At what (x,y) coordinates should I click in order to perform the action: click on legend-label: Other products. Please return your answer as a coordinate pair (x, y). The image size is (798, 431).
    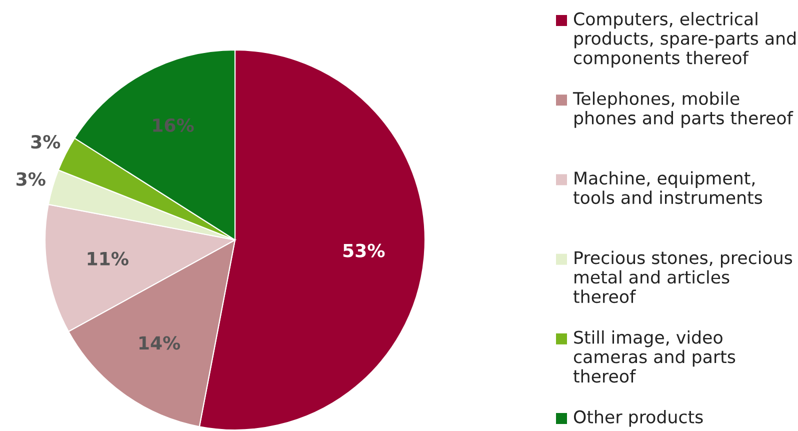
    Looking at the image, I should click on (638, 418).